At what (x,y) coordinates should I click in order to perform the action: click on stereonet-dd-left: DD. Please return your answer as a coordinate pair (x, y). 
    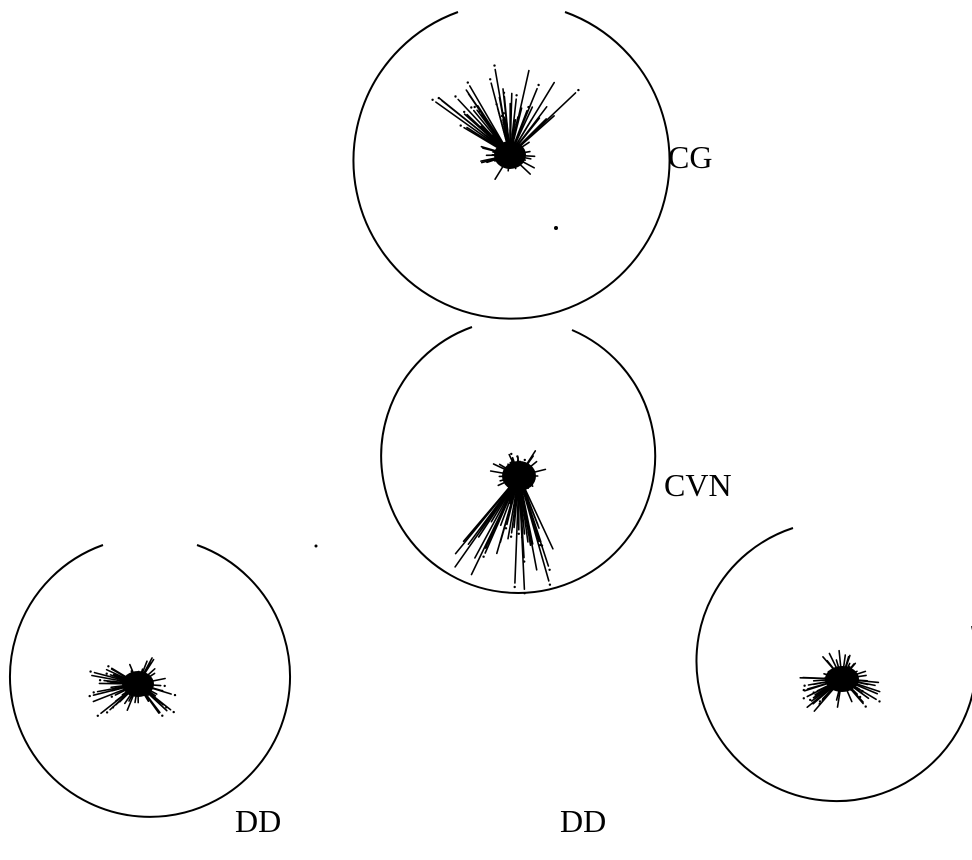
    Looking at the image, I should click on (150, 692).